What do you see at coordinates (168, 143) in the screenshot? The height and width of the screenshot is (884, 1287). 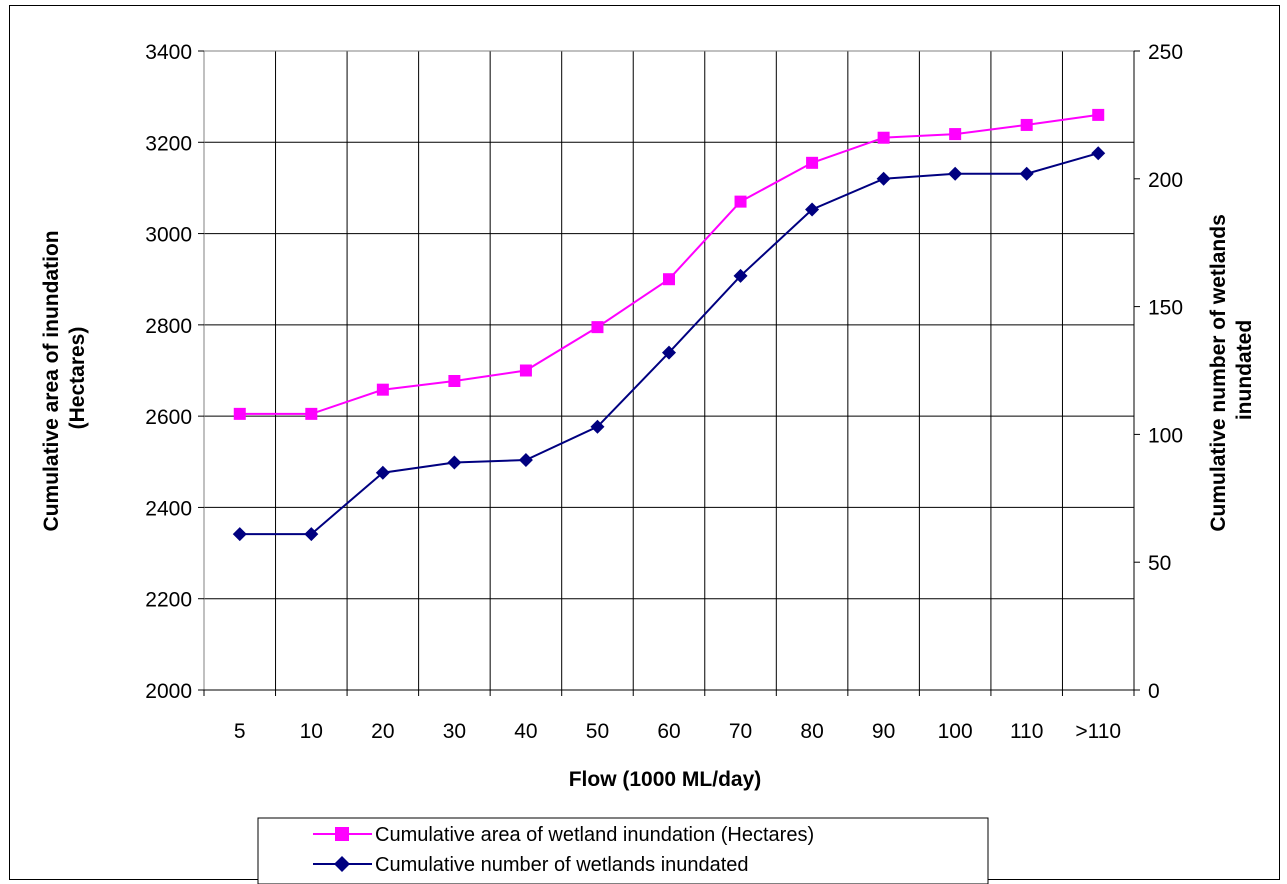 I see `left-tick-label: 3200` at bounding box center [168, 143].